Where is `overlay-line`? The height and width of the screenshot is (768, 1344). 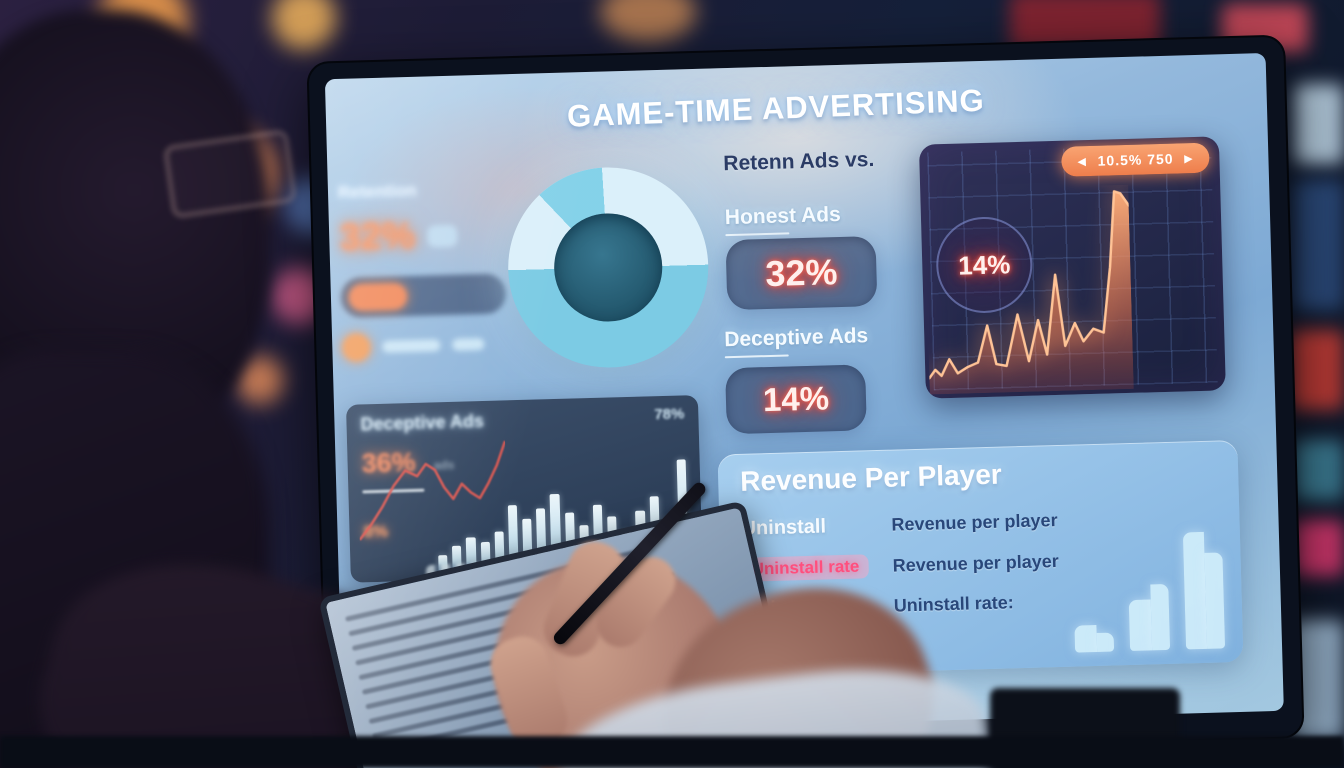
overlay-line is located at coordinates (432, 490).